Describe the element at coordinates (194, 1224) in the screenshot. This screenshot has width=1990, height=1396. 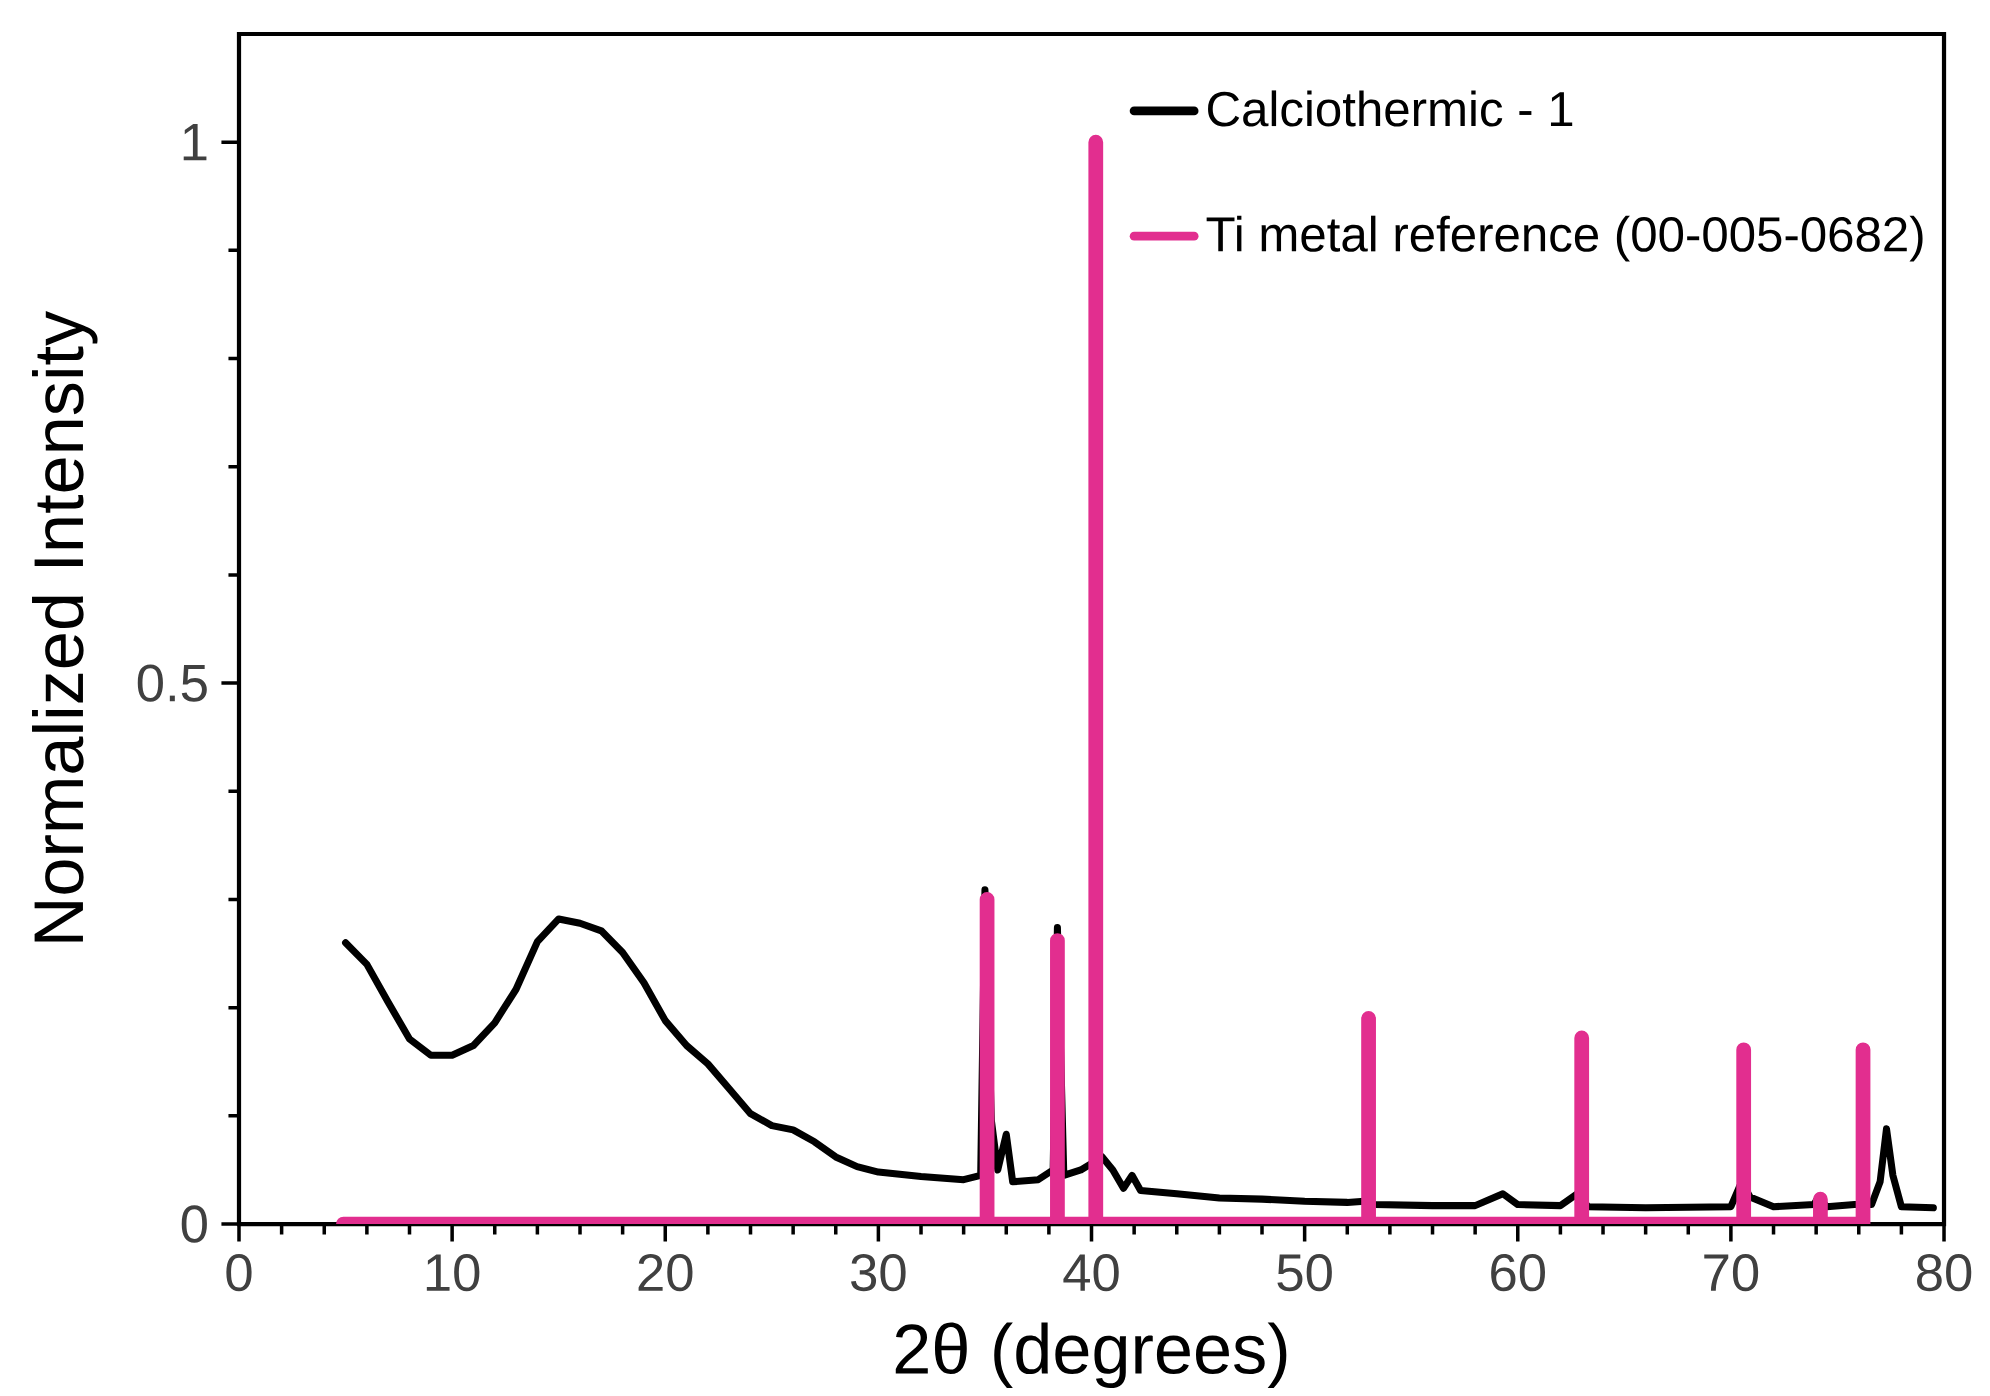
I see `y-tick-label: 0` at that location.